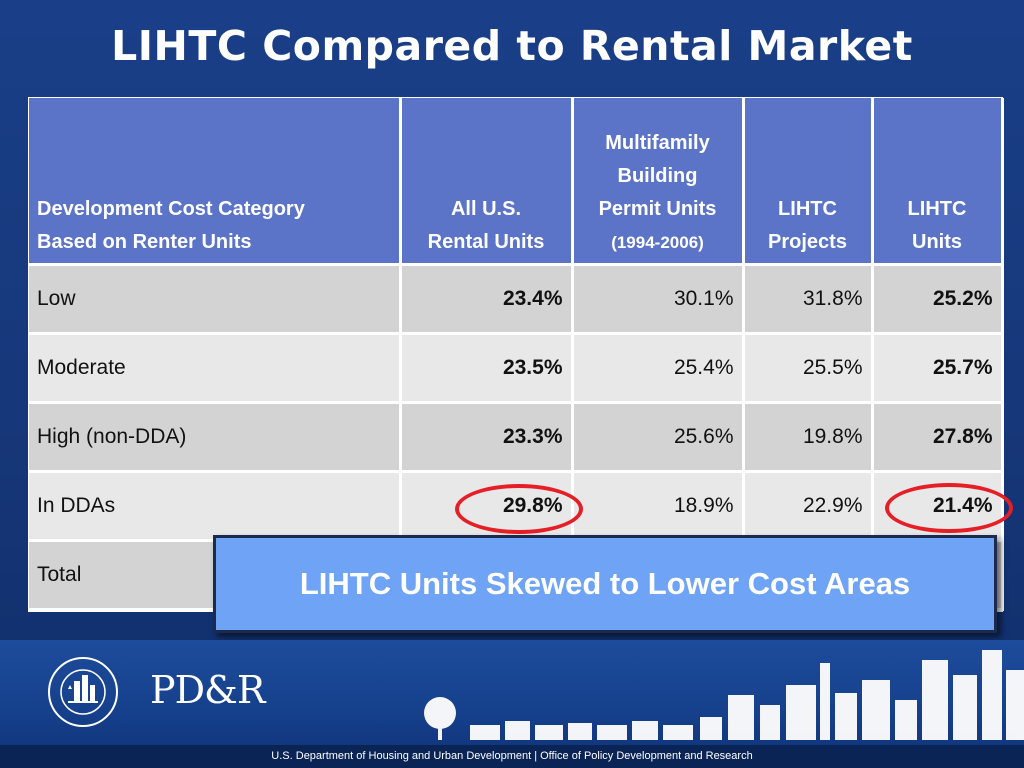 The height and width of the screenshot is (768, 1024). I want to click on pdr-logo: PD&R, so click(207, 690).